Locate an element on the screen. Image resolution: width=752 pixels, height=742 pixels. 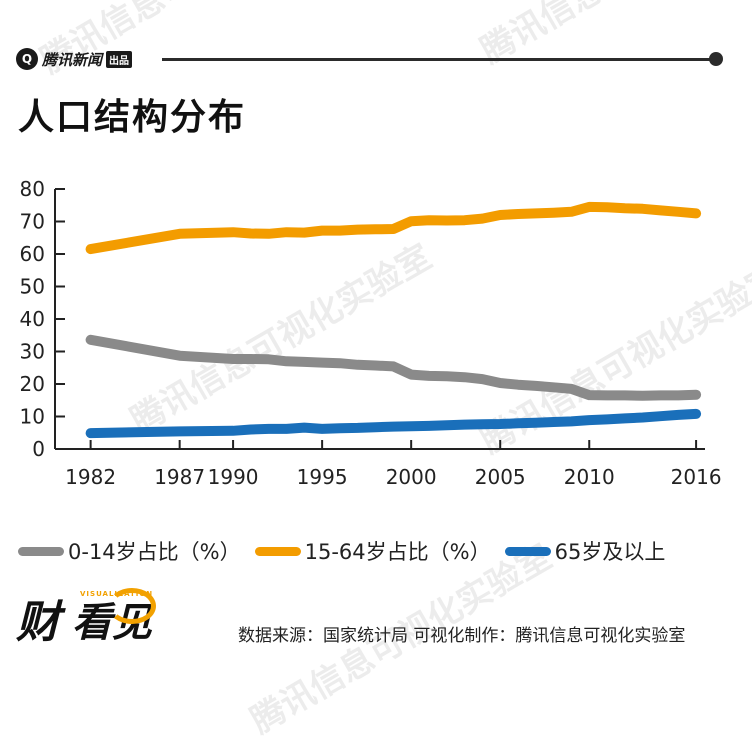
y-tick-label: 60 is located at coordinates (32, 254).